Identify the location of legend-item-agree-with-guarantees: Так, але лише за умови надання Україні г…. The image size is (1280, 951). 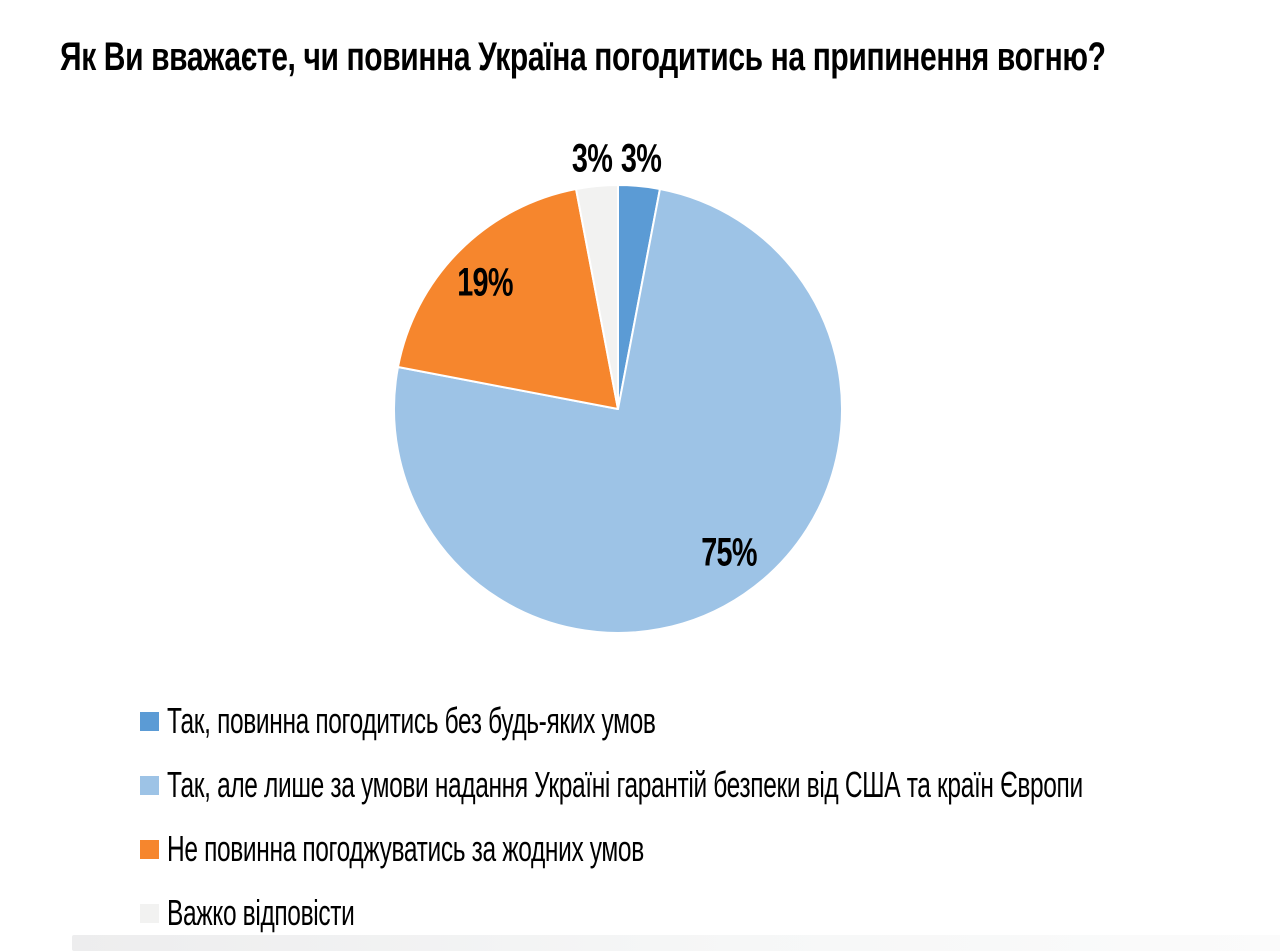
(710, 784).